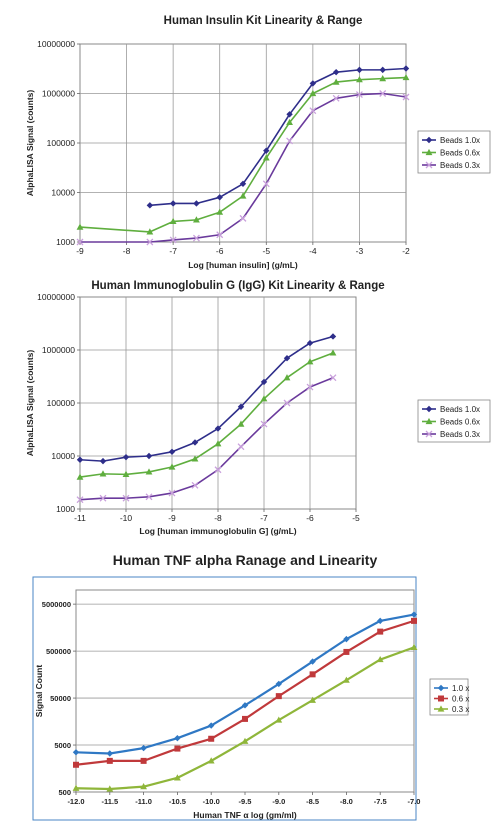 This screenshot has height=833, width=500. I want to click on legend: Beads 1.0x Beads 0.6x Beads 0.3x, so click(454, 152).